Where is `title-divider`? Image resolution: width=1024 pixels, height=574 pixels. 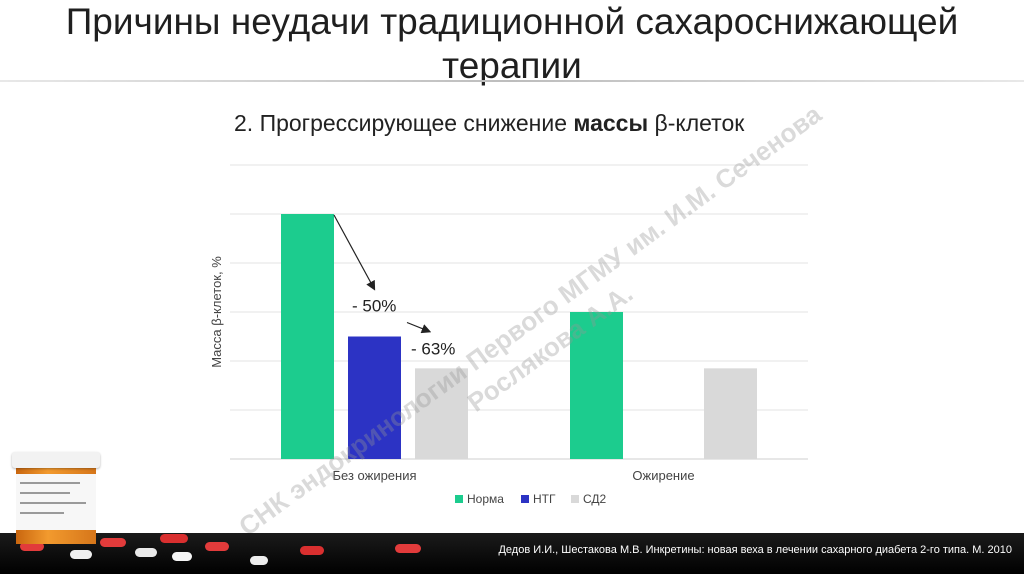
title-divider is located at coordinates (512, 81).